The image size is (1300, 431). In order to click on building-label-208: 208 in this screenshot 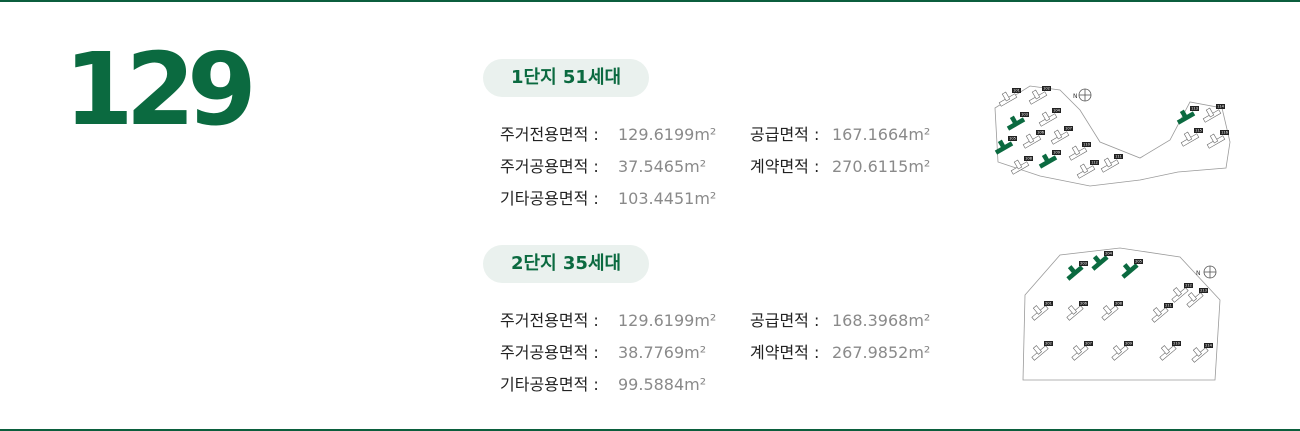, I will do `click(1118, 303)`.